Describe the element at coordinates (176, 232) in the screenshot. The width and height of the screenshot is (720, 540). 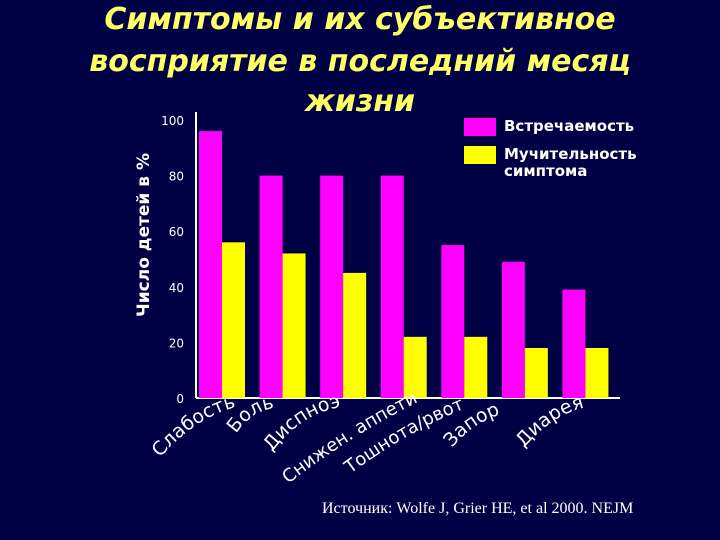
I see `y-tick-label: 60` at that location.